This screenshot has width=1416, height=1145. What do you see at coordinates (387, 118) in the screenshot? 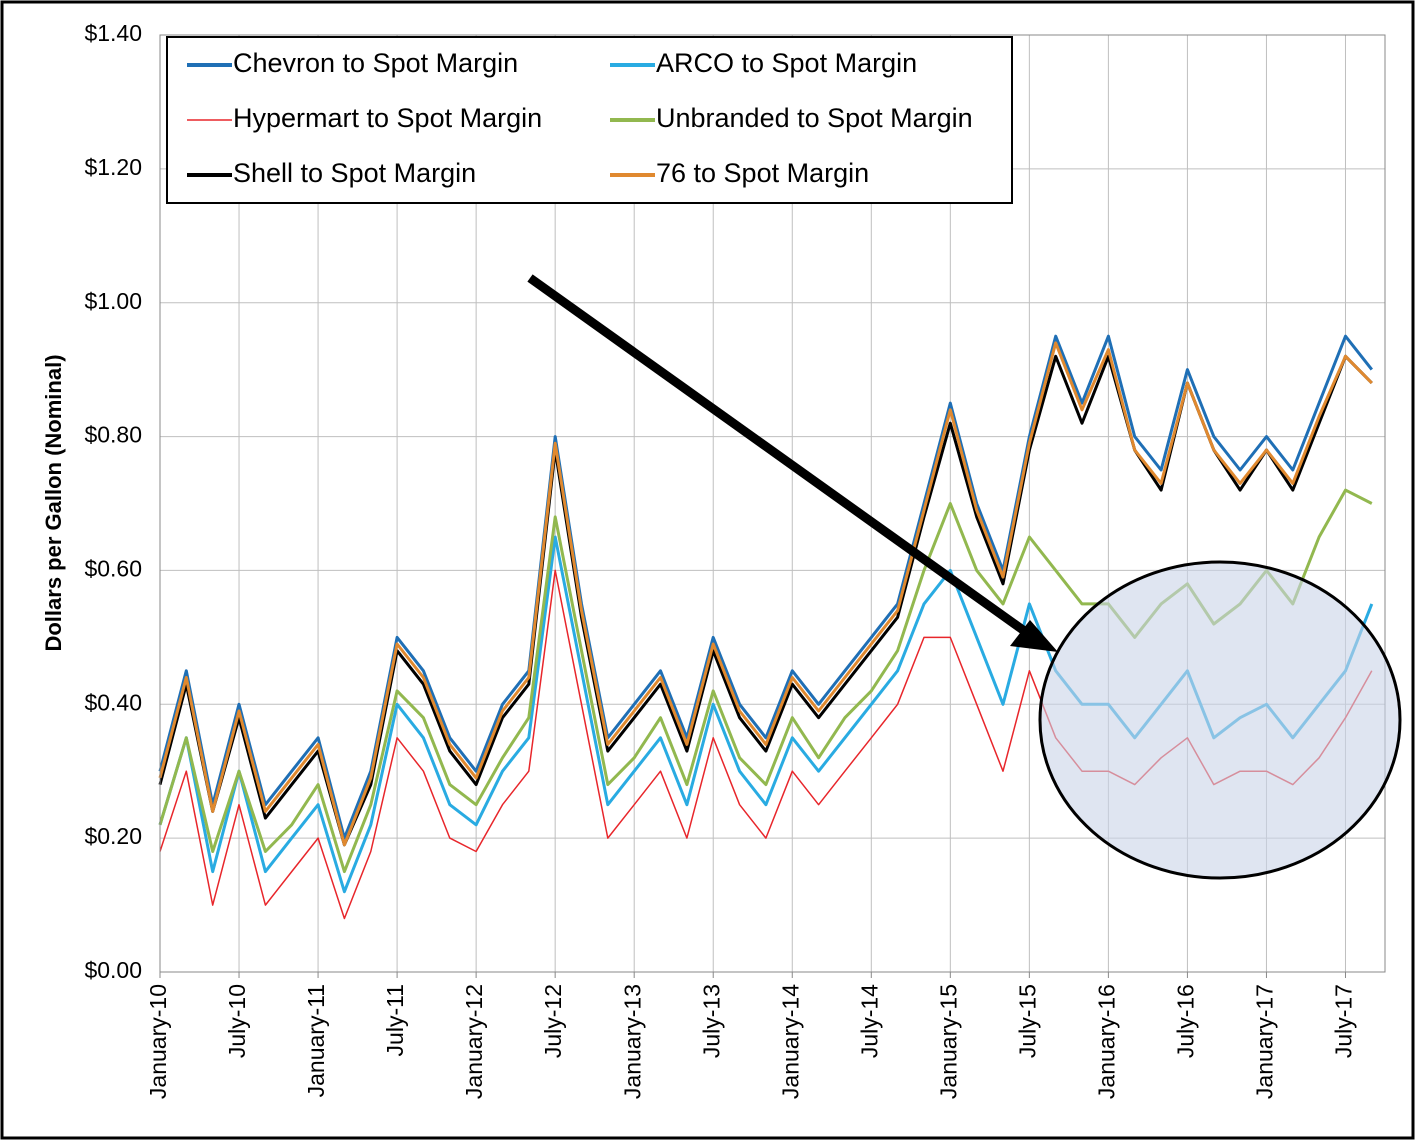
I see `legend-label: Hypermart to Spot Margin` at bounding box center [387, 118].